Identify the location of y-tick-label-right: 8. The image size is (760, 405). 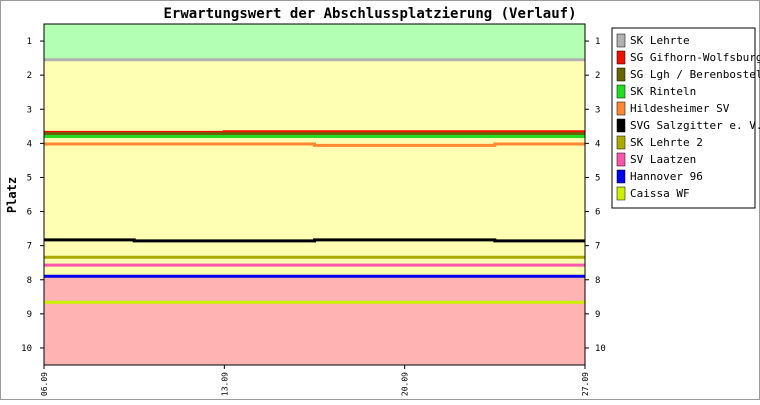
(597, 281).